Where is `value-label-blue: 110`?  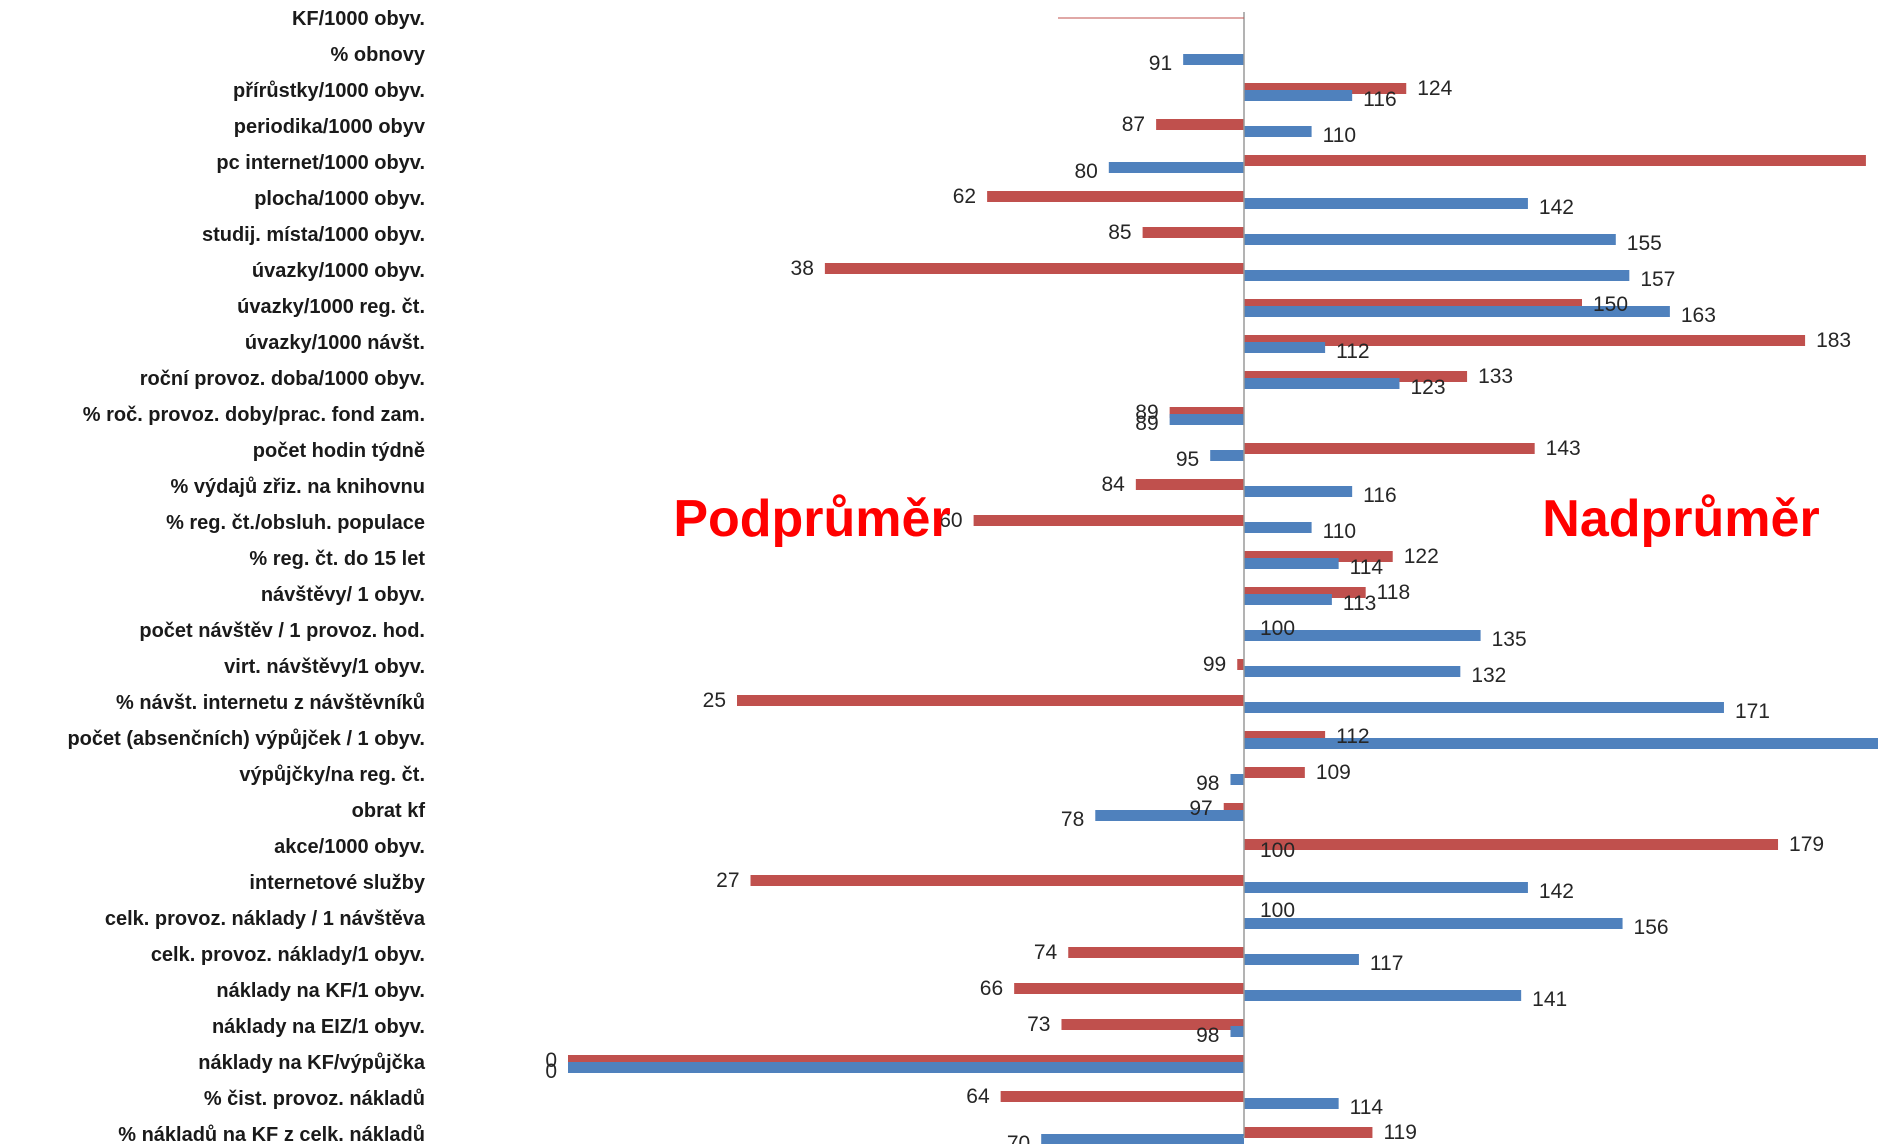
value-label-blue: 110 is located at coordinates (1339, 135).